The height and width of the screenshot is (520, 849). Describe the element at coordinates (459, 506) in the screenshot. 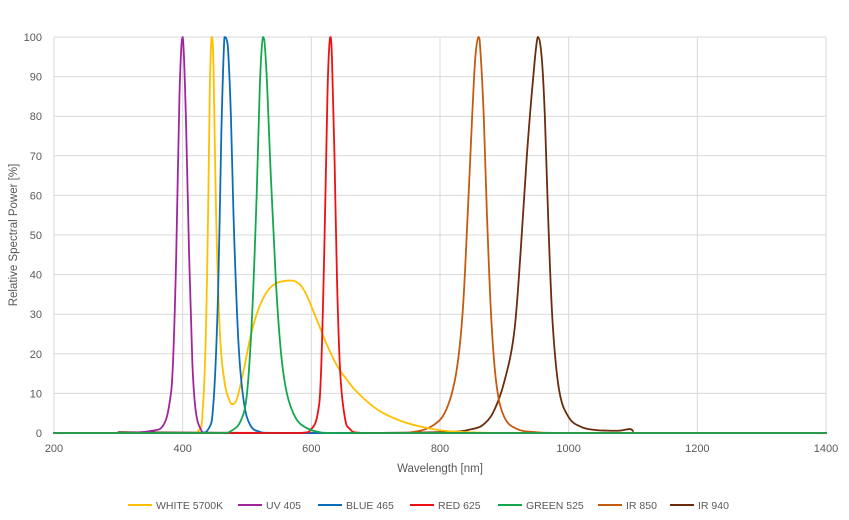

I see `legend-label-red-625: RED 625` at that location.